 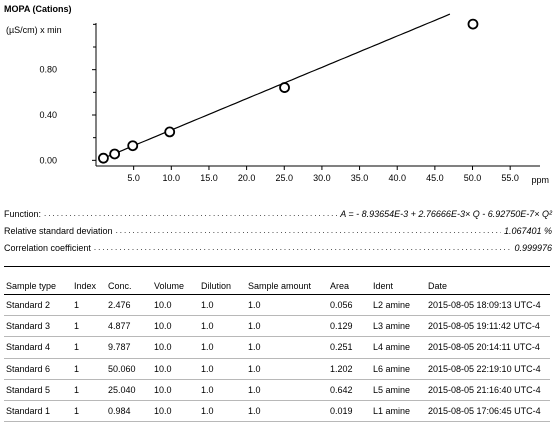 What do you see at coordinates (349, 326) in the screenshot?
I see `cell-area: 0.129` at bounding box center [349, 326].